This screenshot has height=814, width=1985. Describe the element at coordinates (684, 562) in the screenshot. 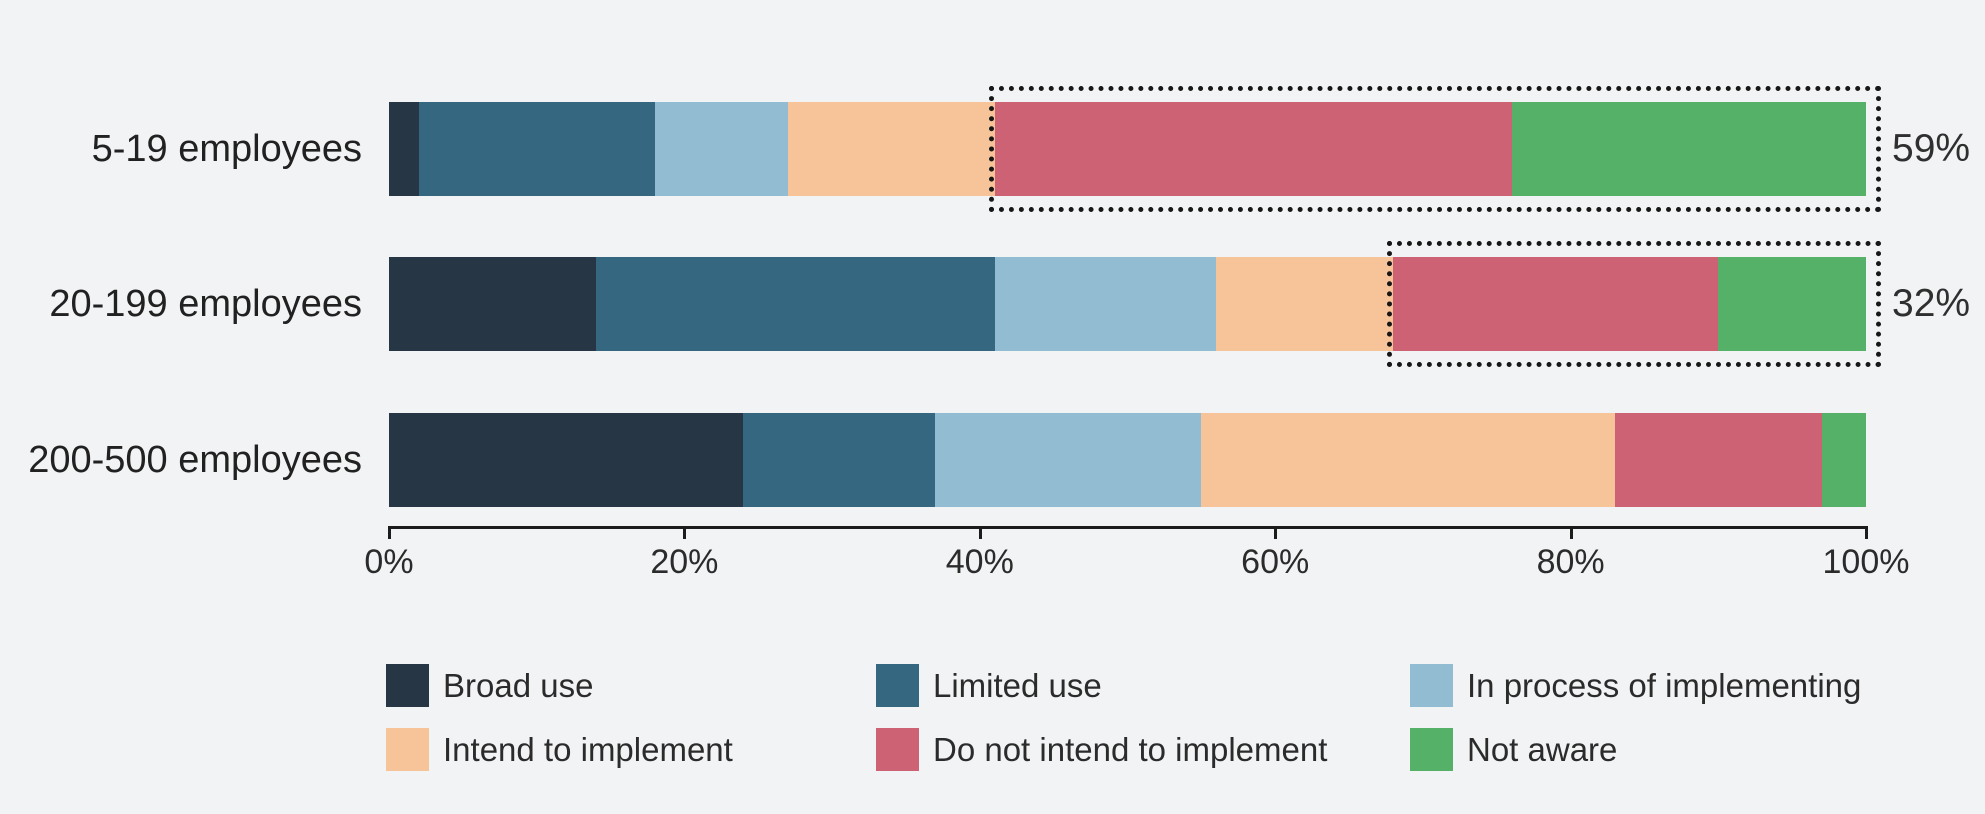

I see `x-axis-tick-label: 20%` at that location.